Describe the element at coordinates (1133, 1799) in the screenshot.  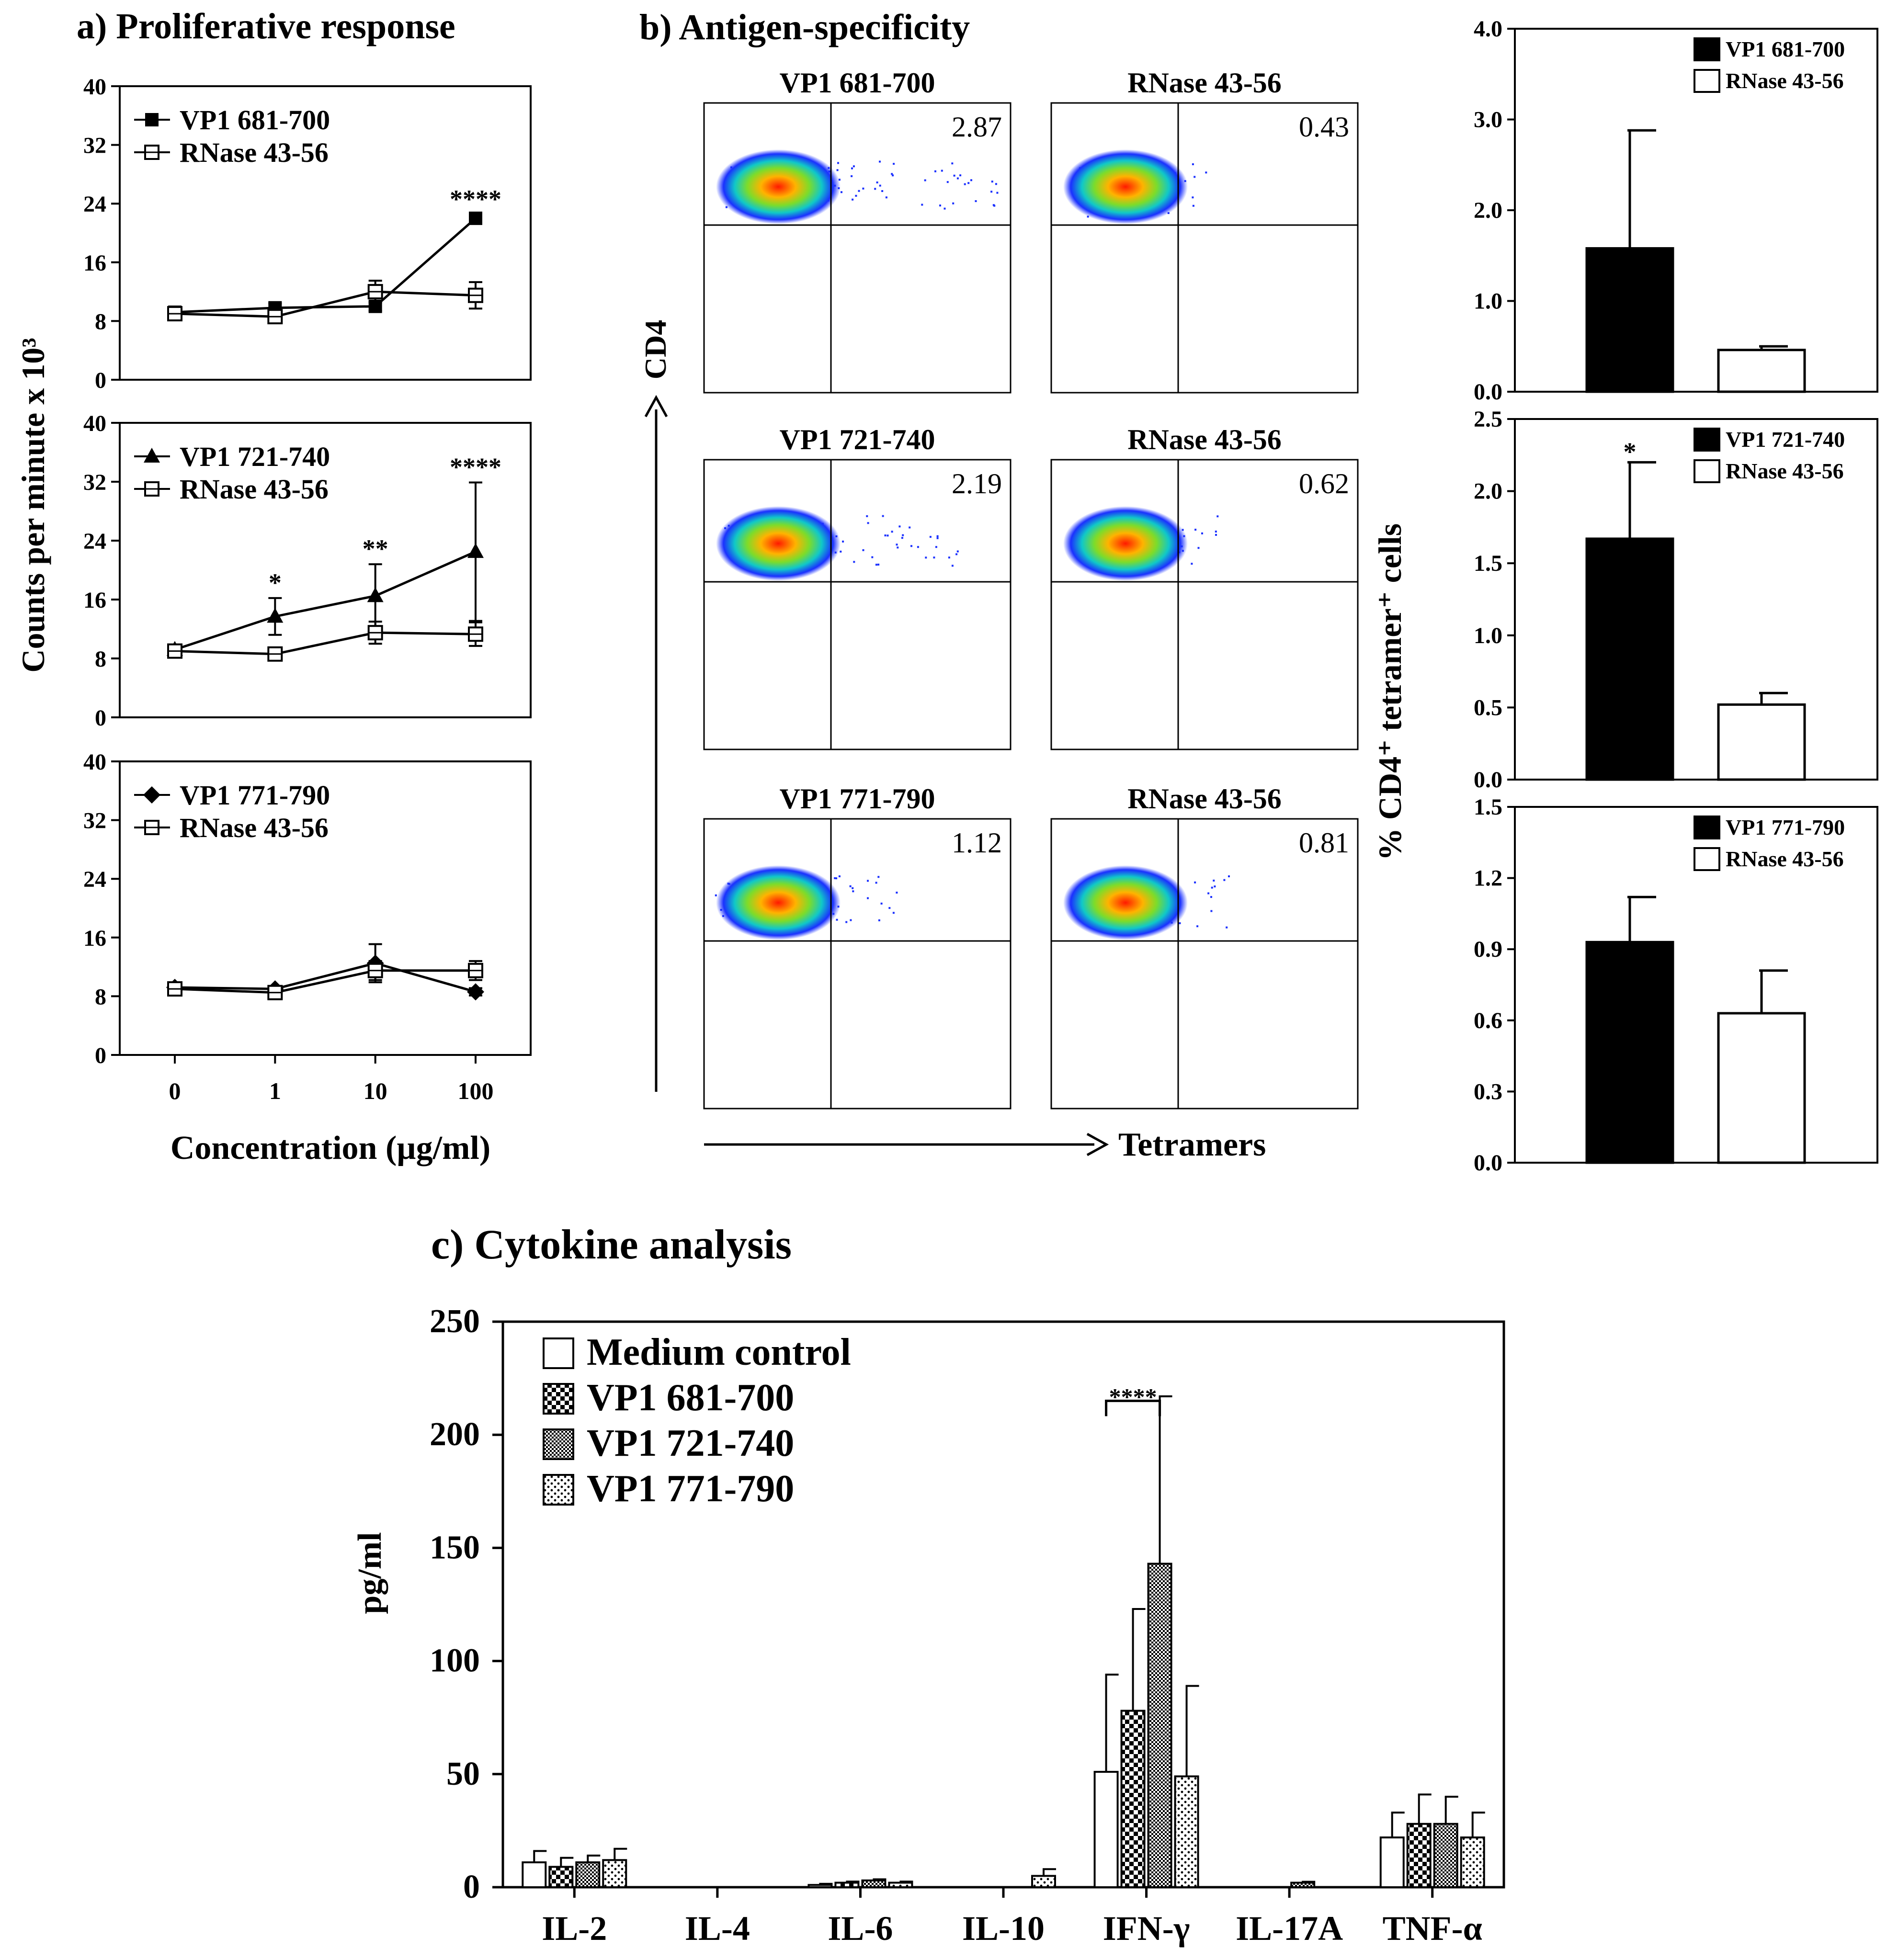
I see `bar-vp1-681-700-ifn` at that location.